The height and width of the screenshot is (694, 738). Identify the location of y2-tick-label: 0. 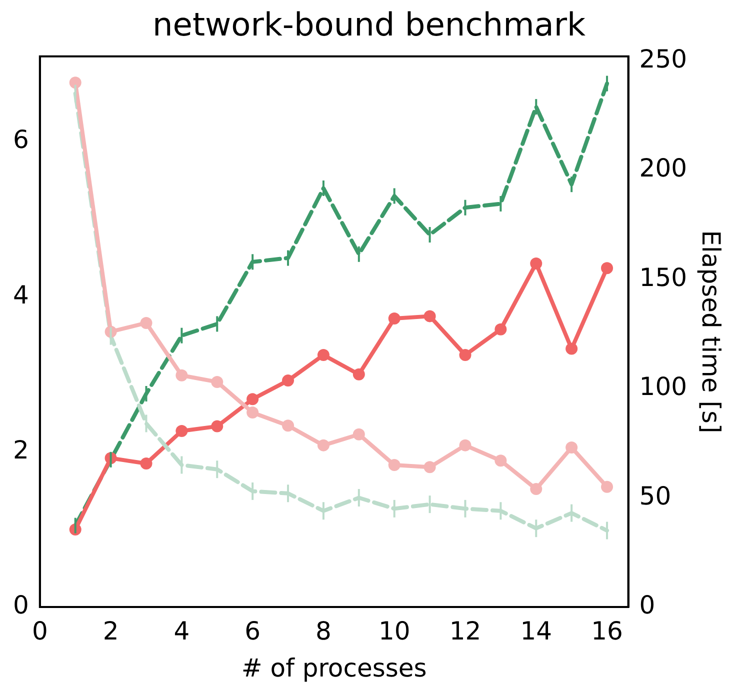
(647, 605).